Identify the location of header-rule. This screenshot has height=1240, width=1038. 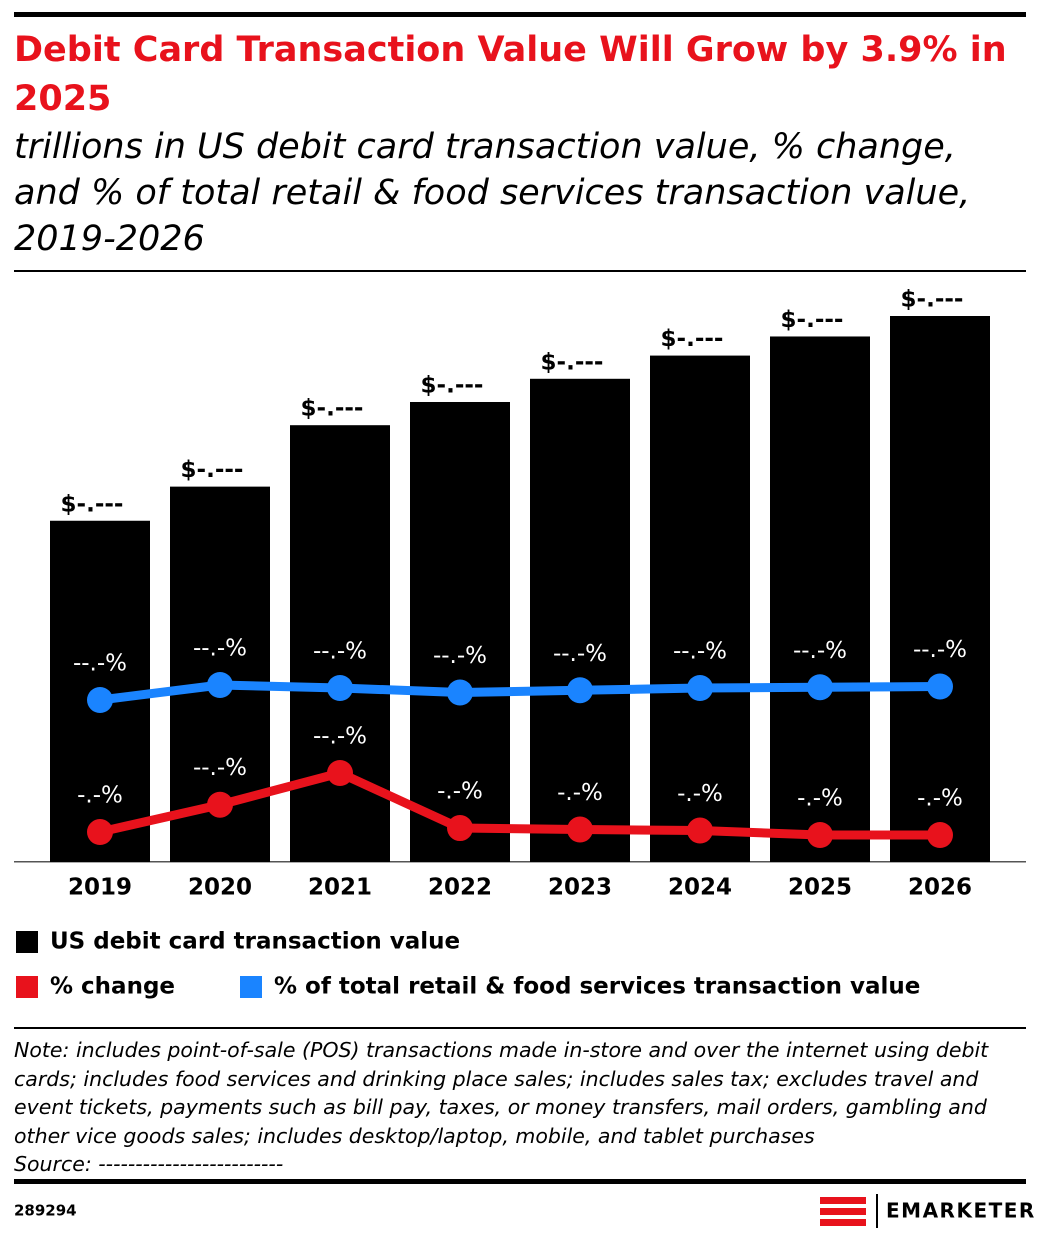
(520, 271).